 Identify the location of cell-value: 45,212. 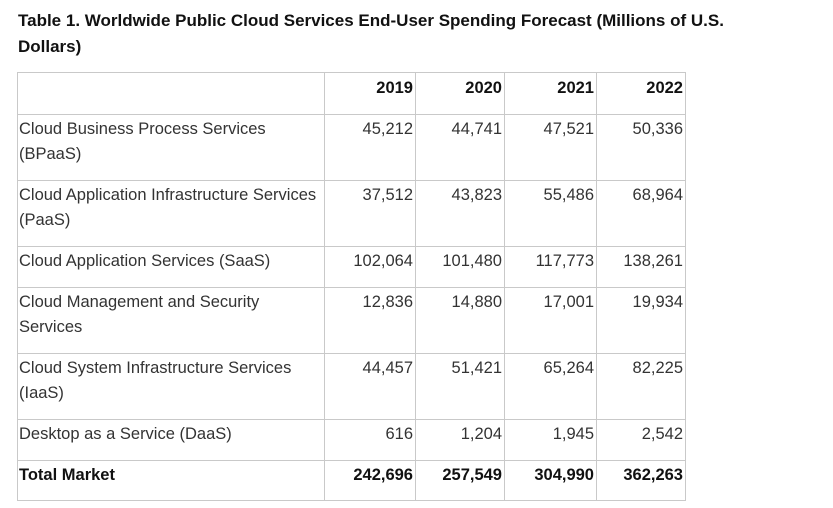
(370, 147).